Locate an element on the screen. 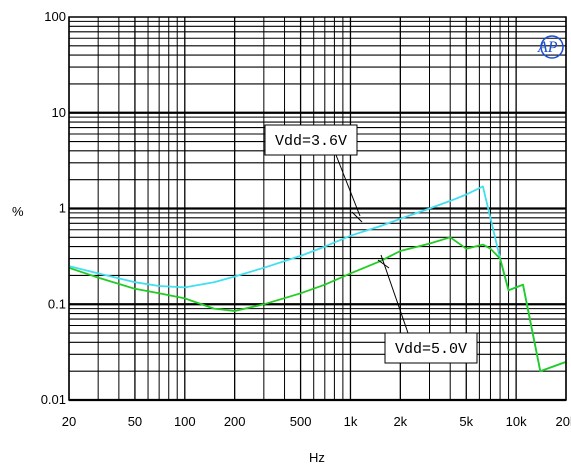 The width and height of the screenshot is (571, 470). annotation-label: Vdd=3.6V is located at coordinates (311, 141).